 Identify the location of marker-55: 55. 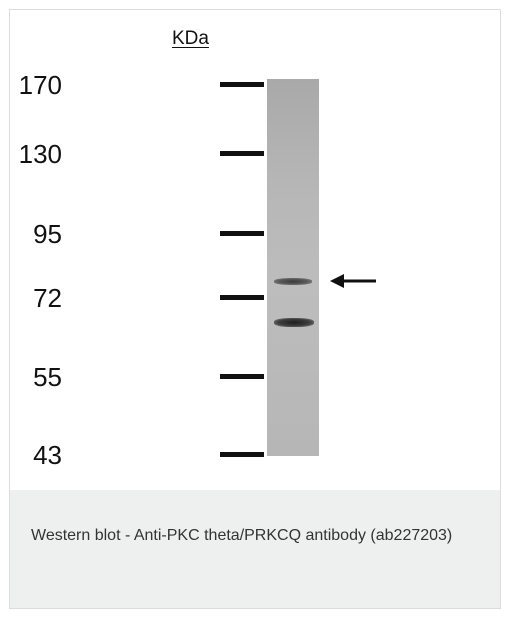
(140, 377).